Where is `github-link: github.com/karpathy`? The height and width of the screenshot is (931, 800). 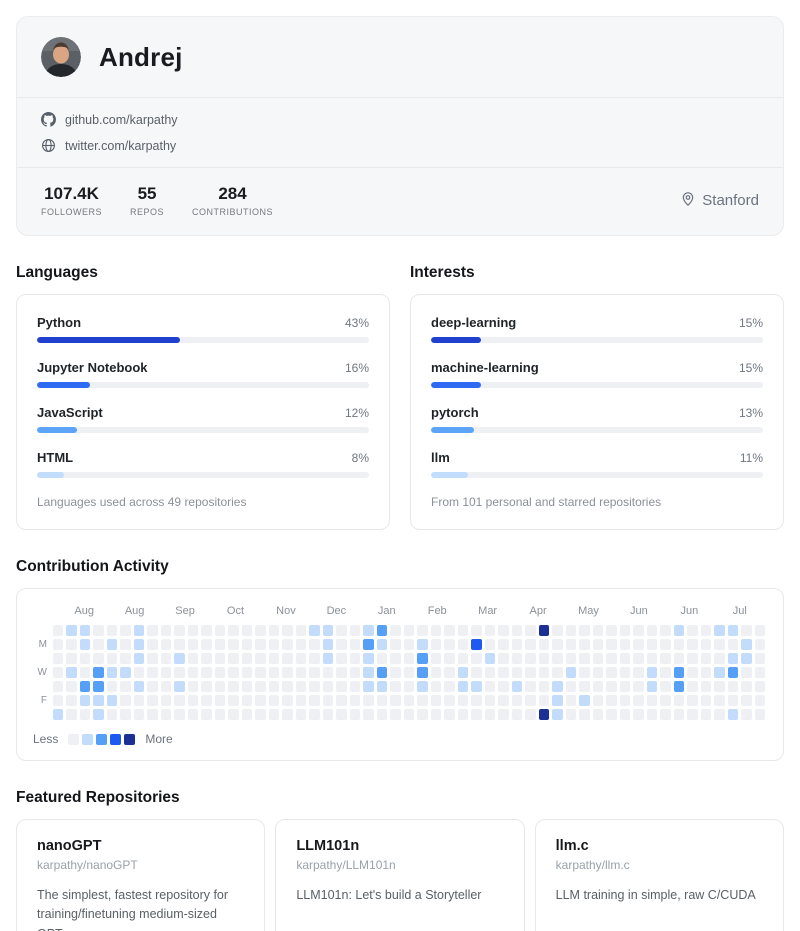
github-link: github.com/karpathy is located at coordinates (400, 119).